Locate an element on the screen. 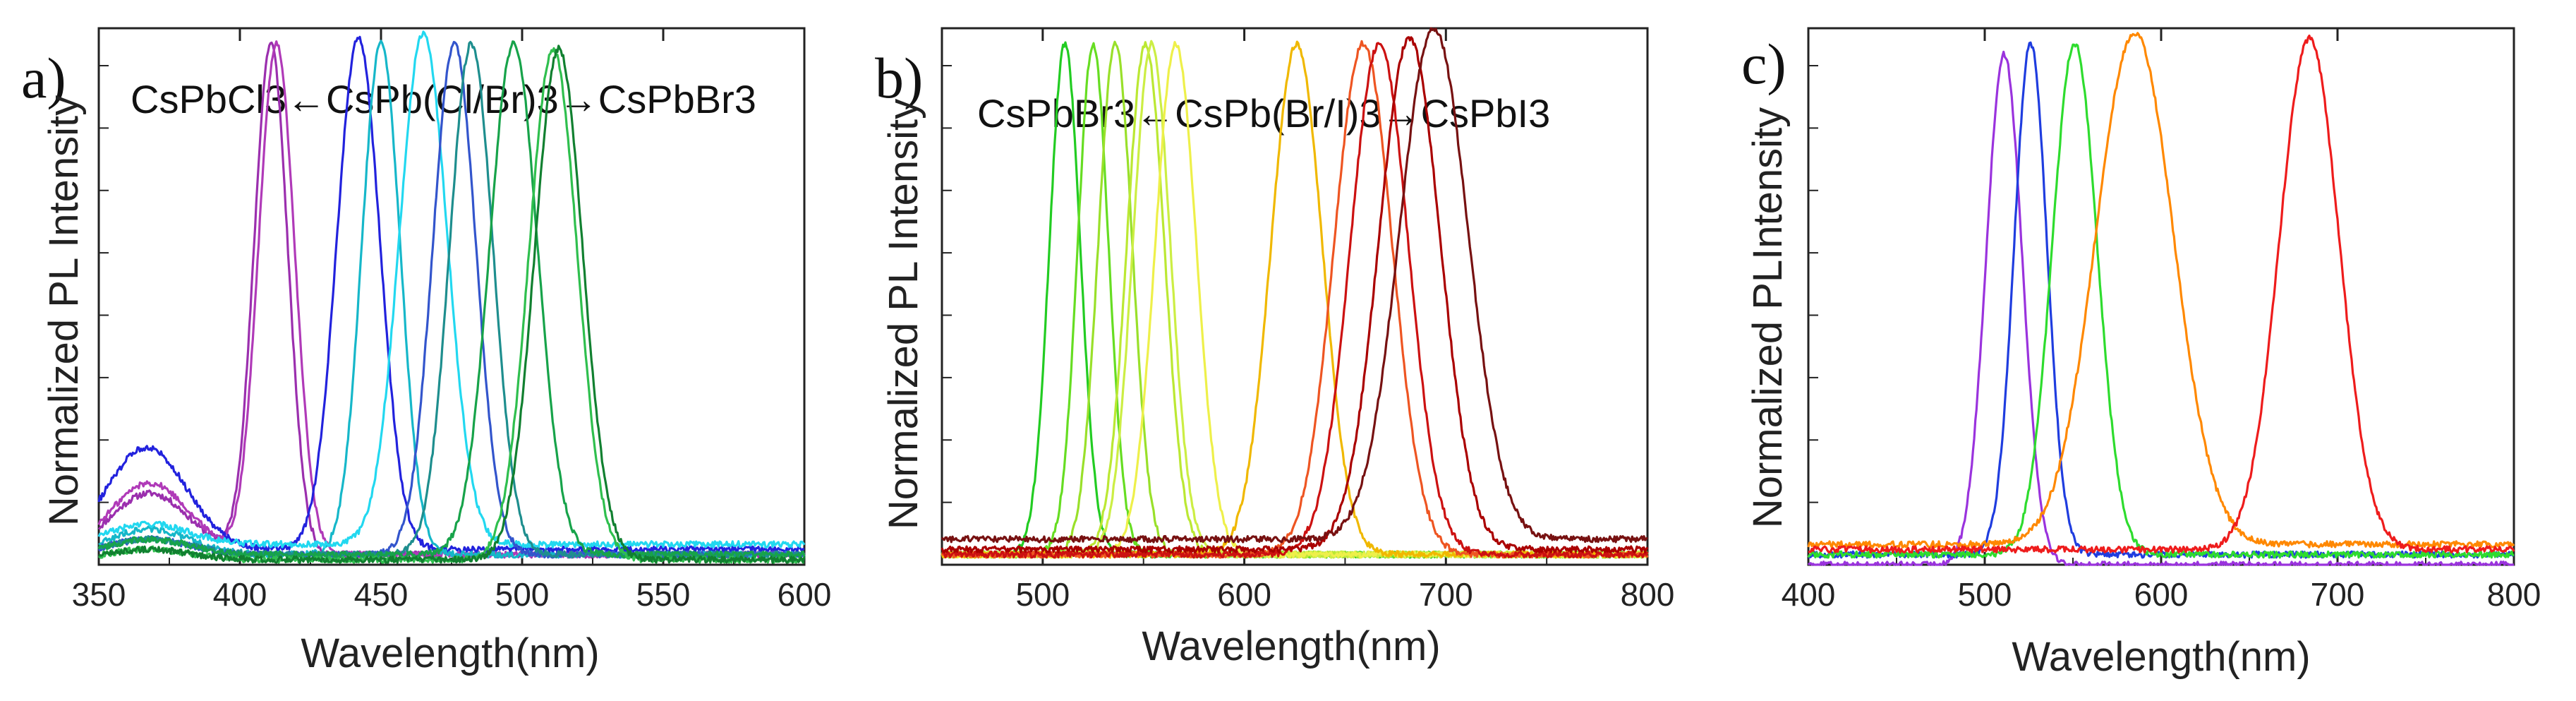 The width and height of the screenshot is (2576, 701). panel-b-formula-right: CsPbI3 is located at coordinates (1486, 113).